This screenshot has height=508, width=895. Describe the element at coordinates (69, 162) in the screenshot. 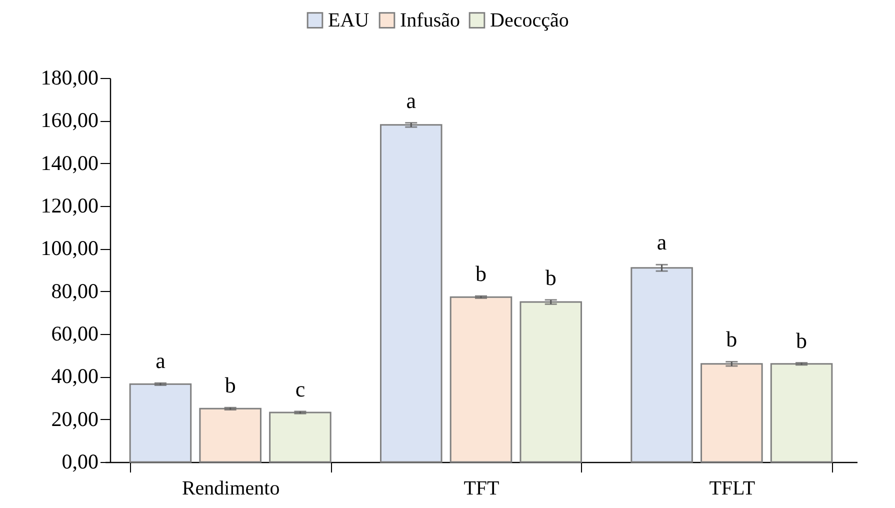

I see `y-tick-label: 140,00` at that location.